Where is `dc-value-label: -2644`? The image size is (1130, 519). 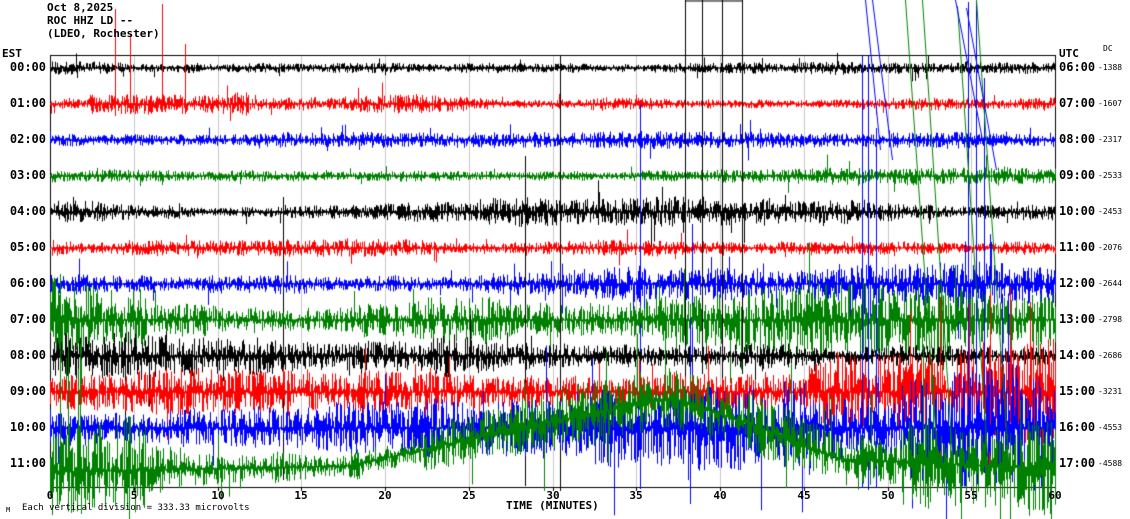 dc-value-label: -2644 is located at coordinates (1110, 283).